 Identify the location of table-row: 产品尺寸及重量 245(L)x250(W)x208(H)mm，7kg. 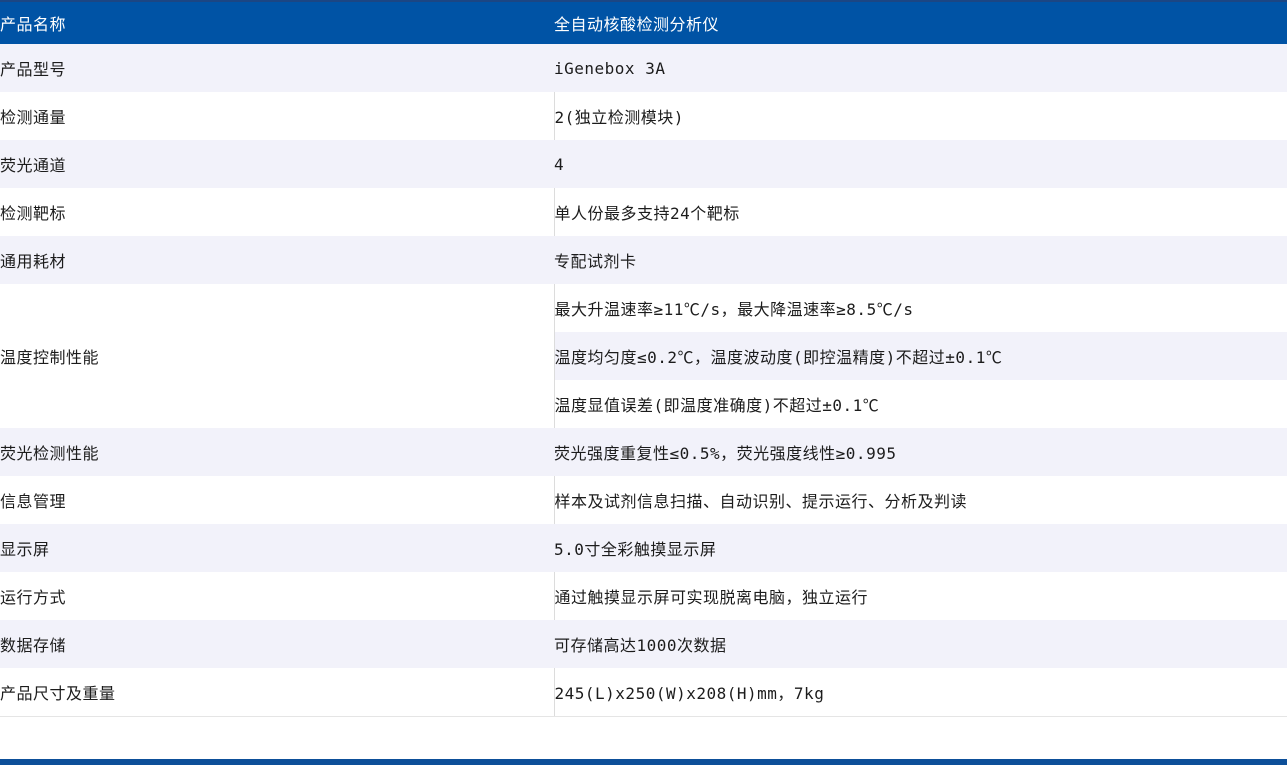
(643, 692).